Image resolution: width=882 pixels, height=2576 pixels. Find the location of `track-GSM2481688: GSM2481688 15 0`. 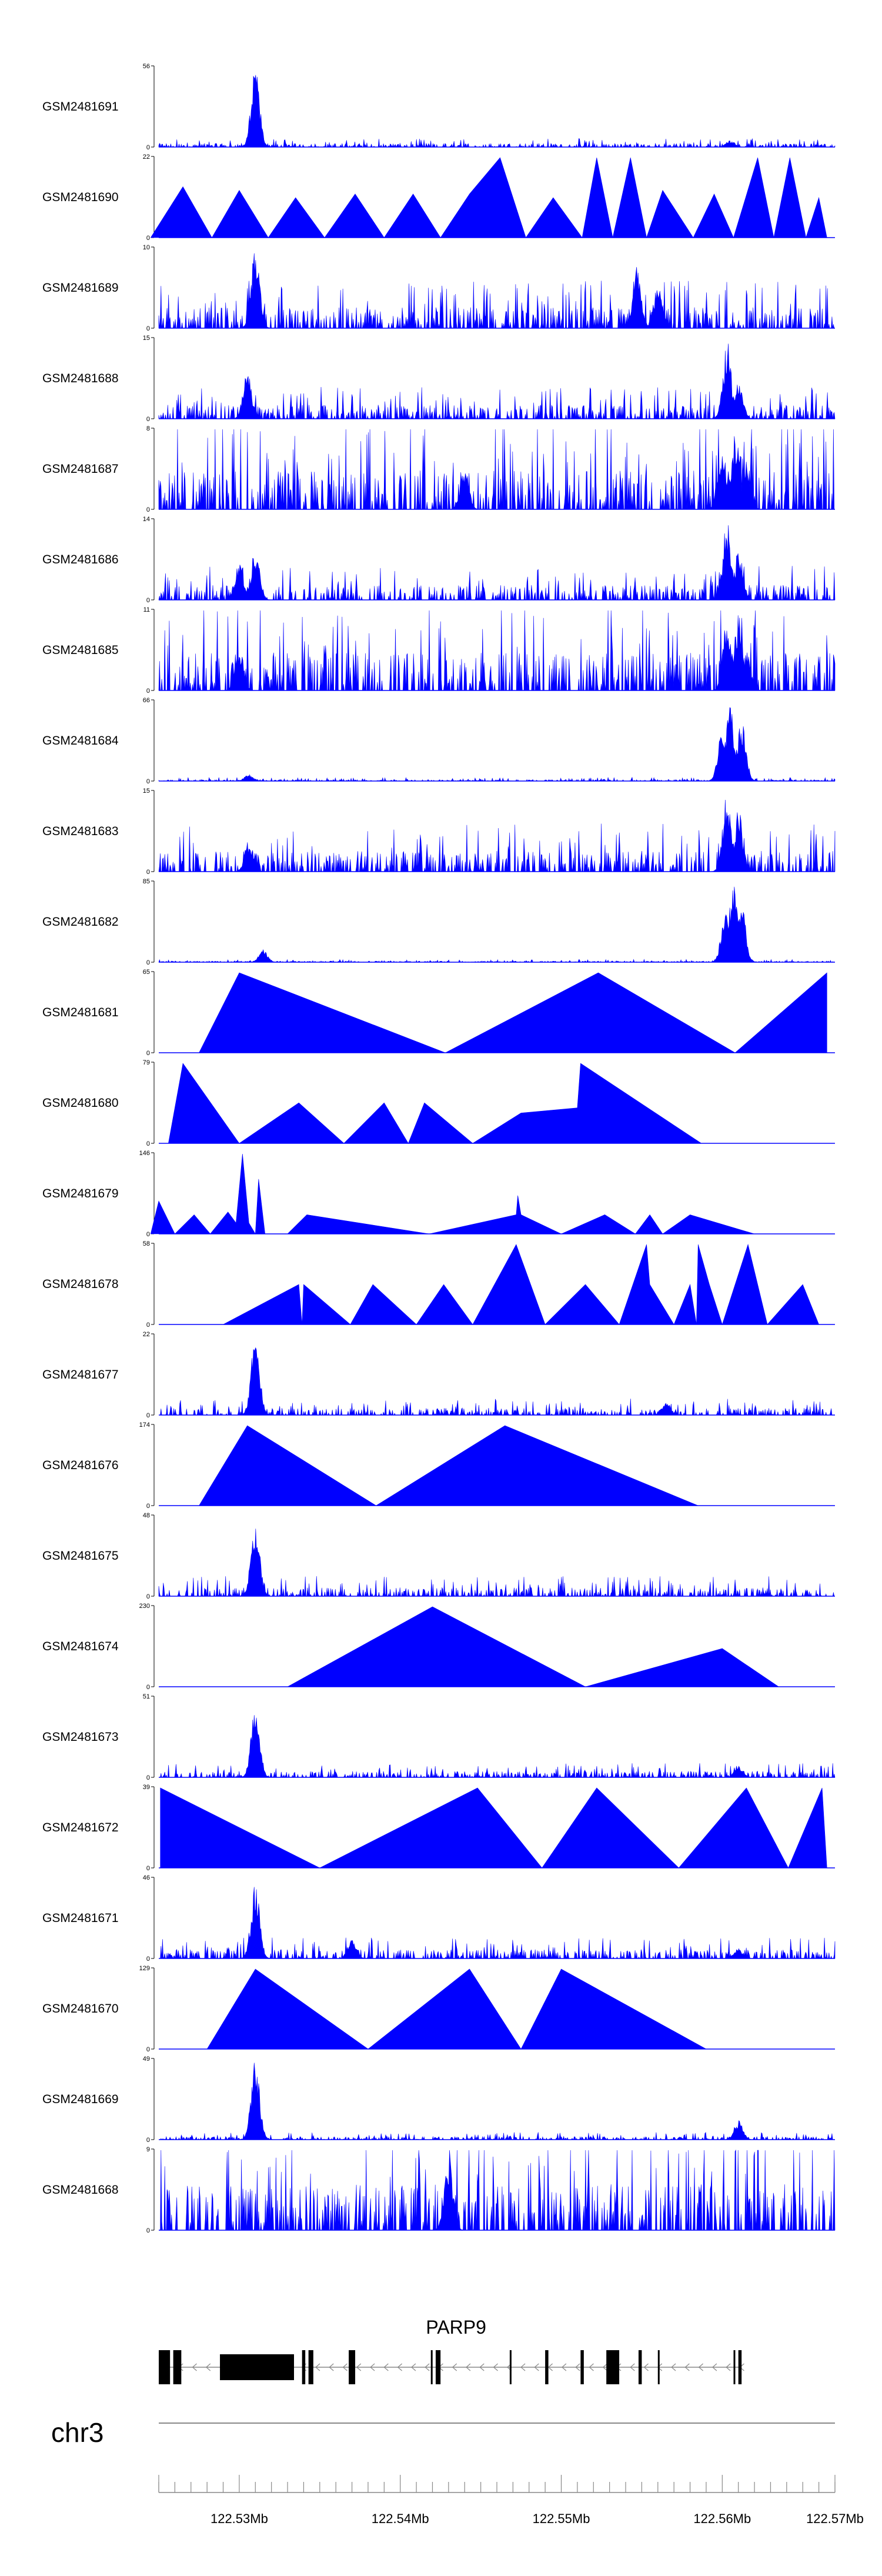

track-GSM2481688: GSM2481688 15 0 is located at coordinates (439, 379).